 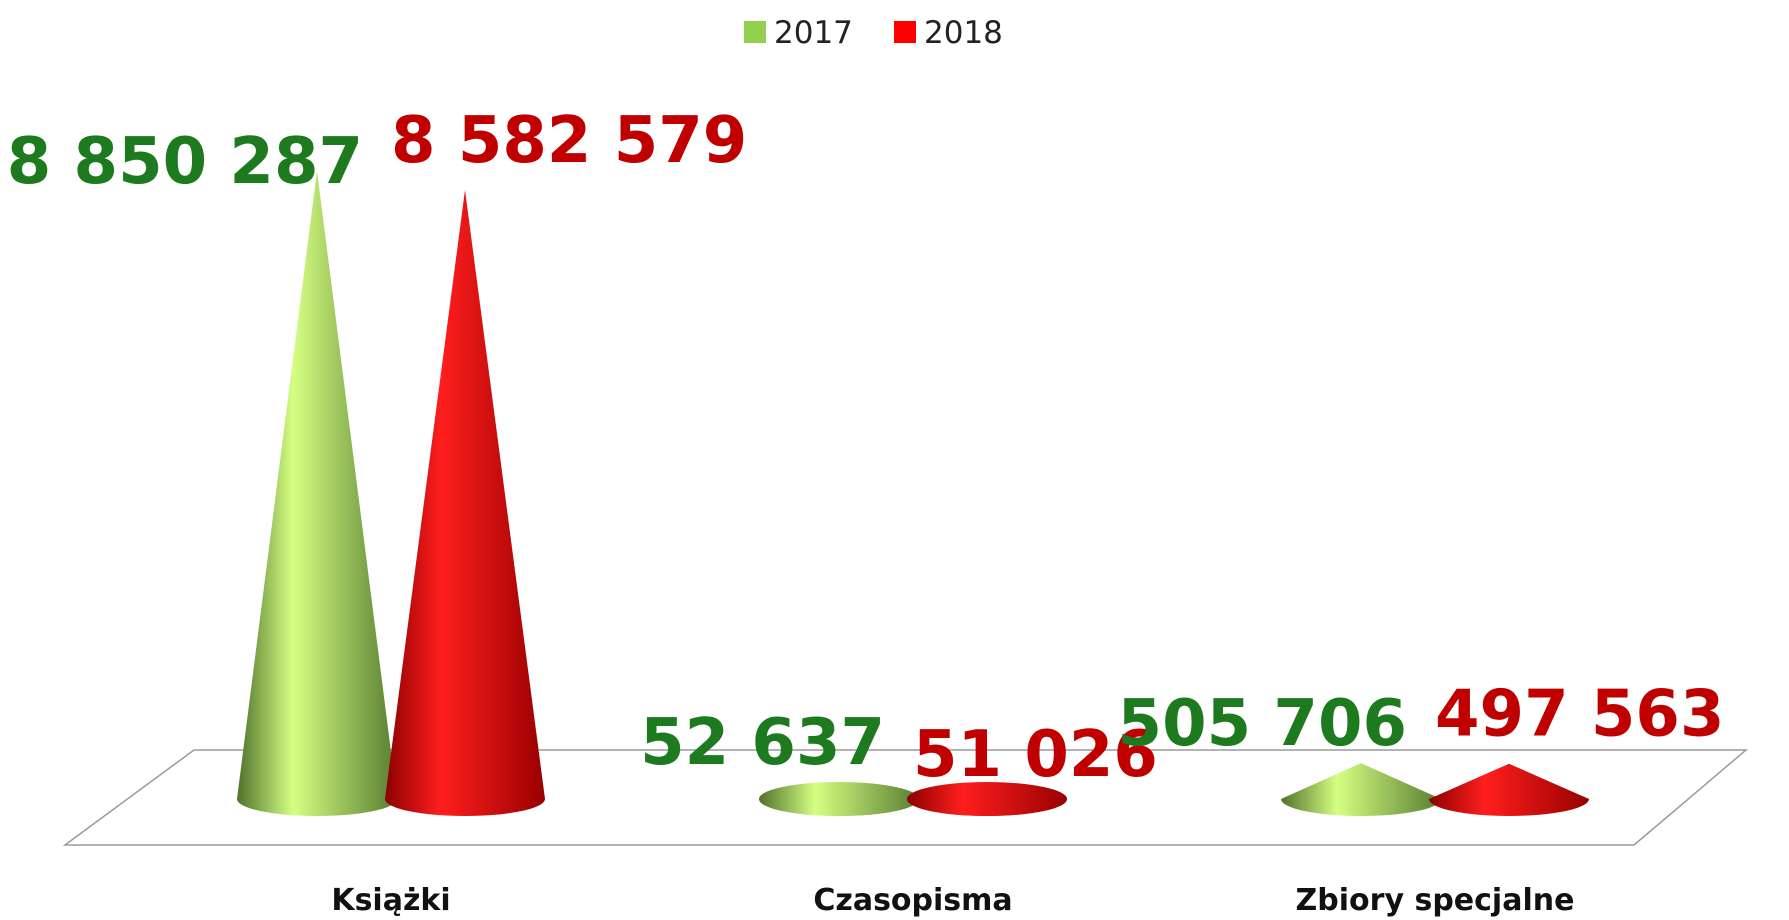 I want to click on x-tick-label: Książki, so click(x=390, y=900).